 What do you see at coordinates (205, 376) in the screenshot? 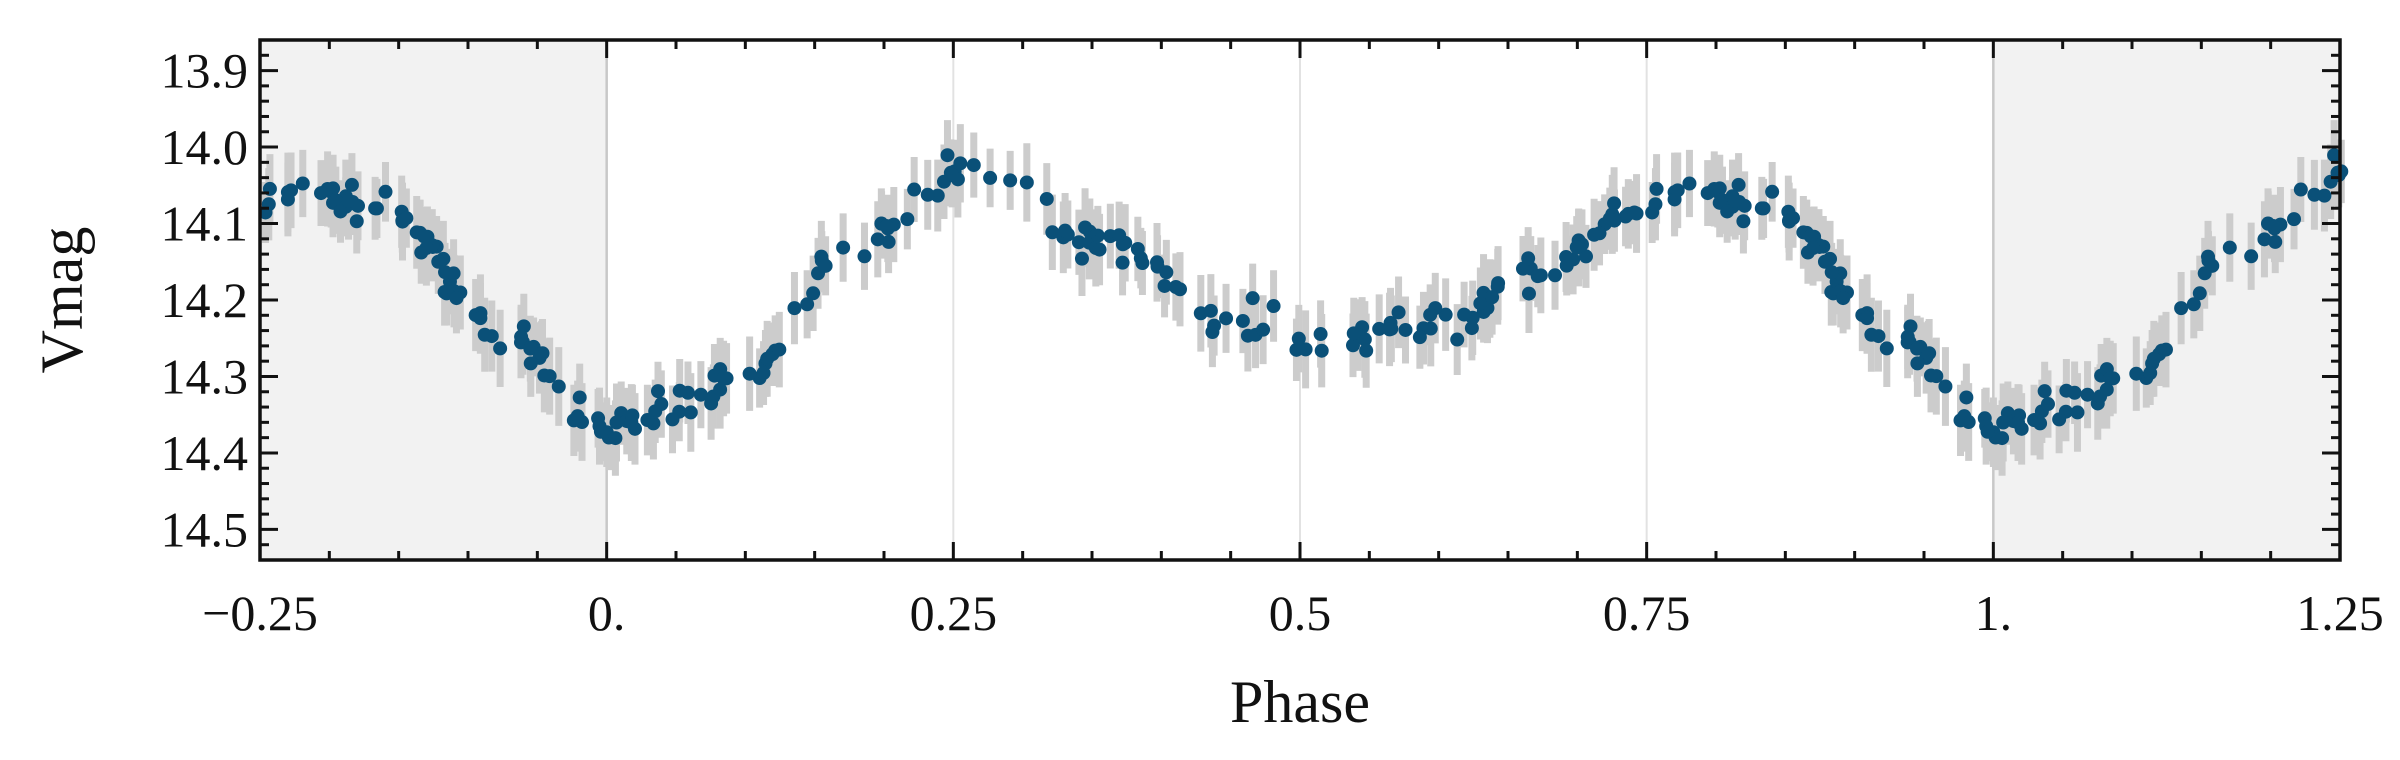
I see `y-tick-label: 14.3` at bounding box center [205, 376].